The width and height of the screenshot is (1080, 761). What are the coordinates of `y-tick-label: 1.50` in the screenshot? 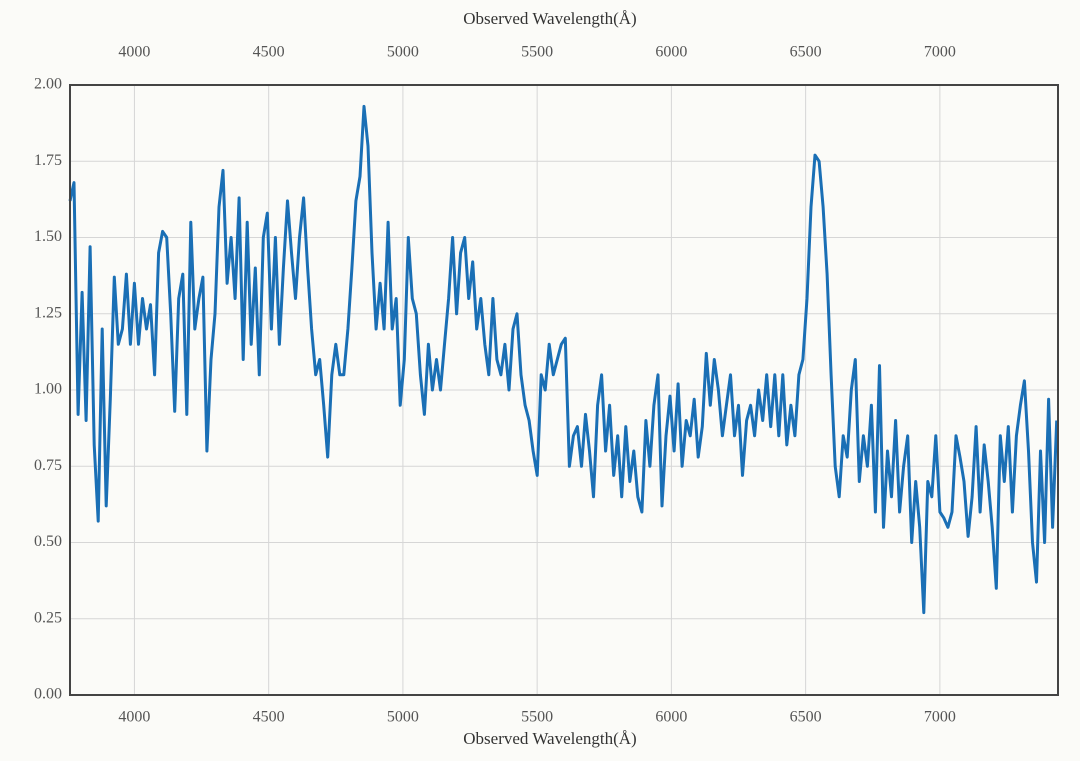 It's located at (48, 236).